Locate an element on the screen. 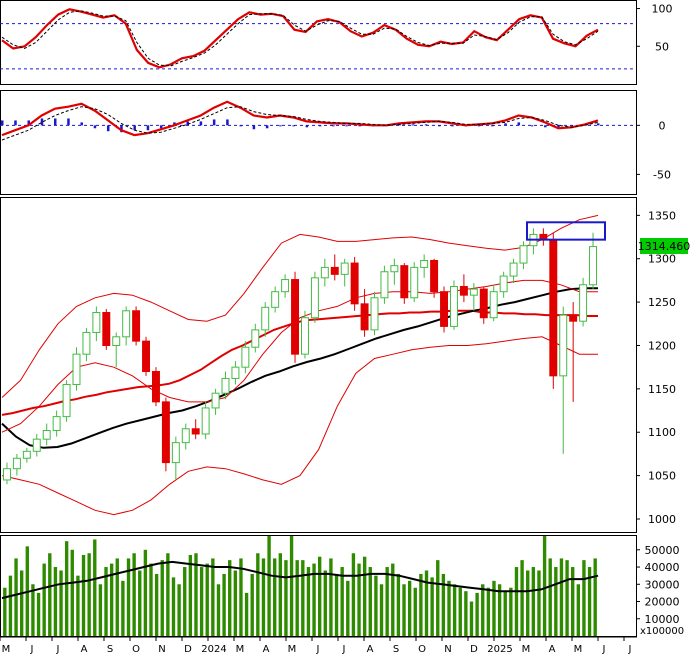 The width and height of the screenshot is (690, 659). last-price-tag-bg is located at coordinates (664, 246).